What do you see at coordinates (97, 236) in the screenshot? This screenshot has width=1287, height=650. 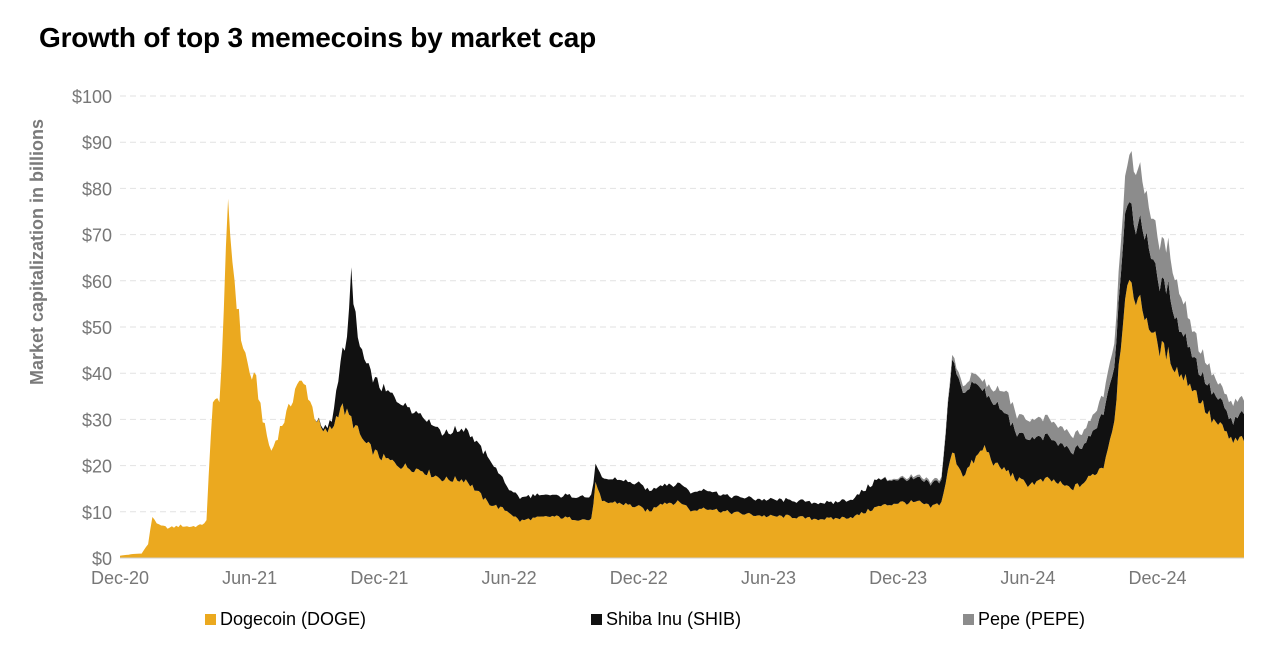 I see `y-tick-label: $70` at bounding box center [97, 236].